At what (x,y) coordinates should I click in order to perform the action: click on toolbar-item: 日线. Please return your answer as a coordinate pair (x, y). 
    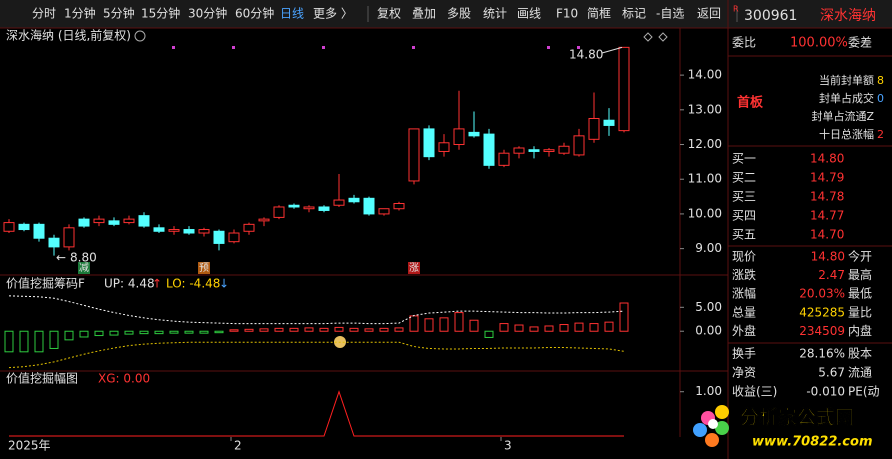
    Looking at the image, I should click on (292, 14).